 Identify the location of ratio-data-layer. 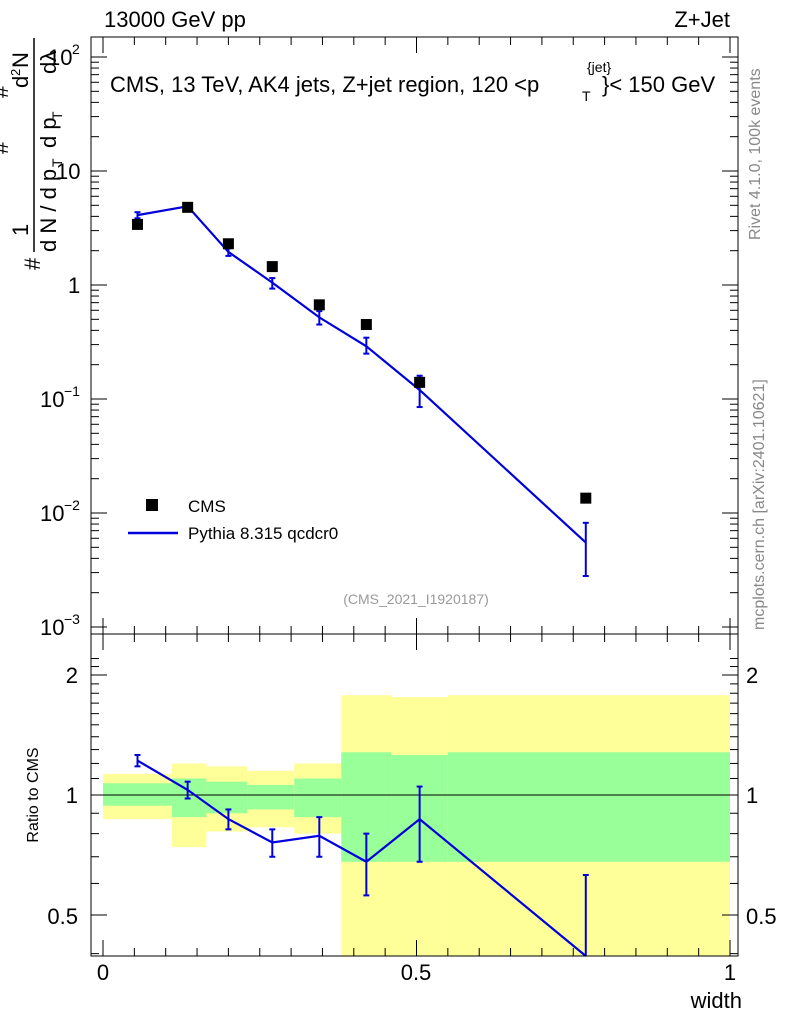
(361, 855).